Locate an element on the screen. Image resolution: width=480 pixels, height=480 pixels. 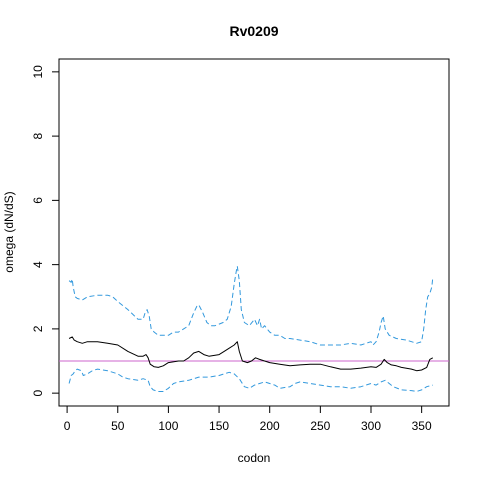
x-tick-label: 200 is located at coordinates (270, 426).